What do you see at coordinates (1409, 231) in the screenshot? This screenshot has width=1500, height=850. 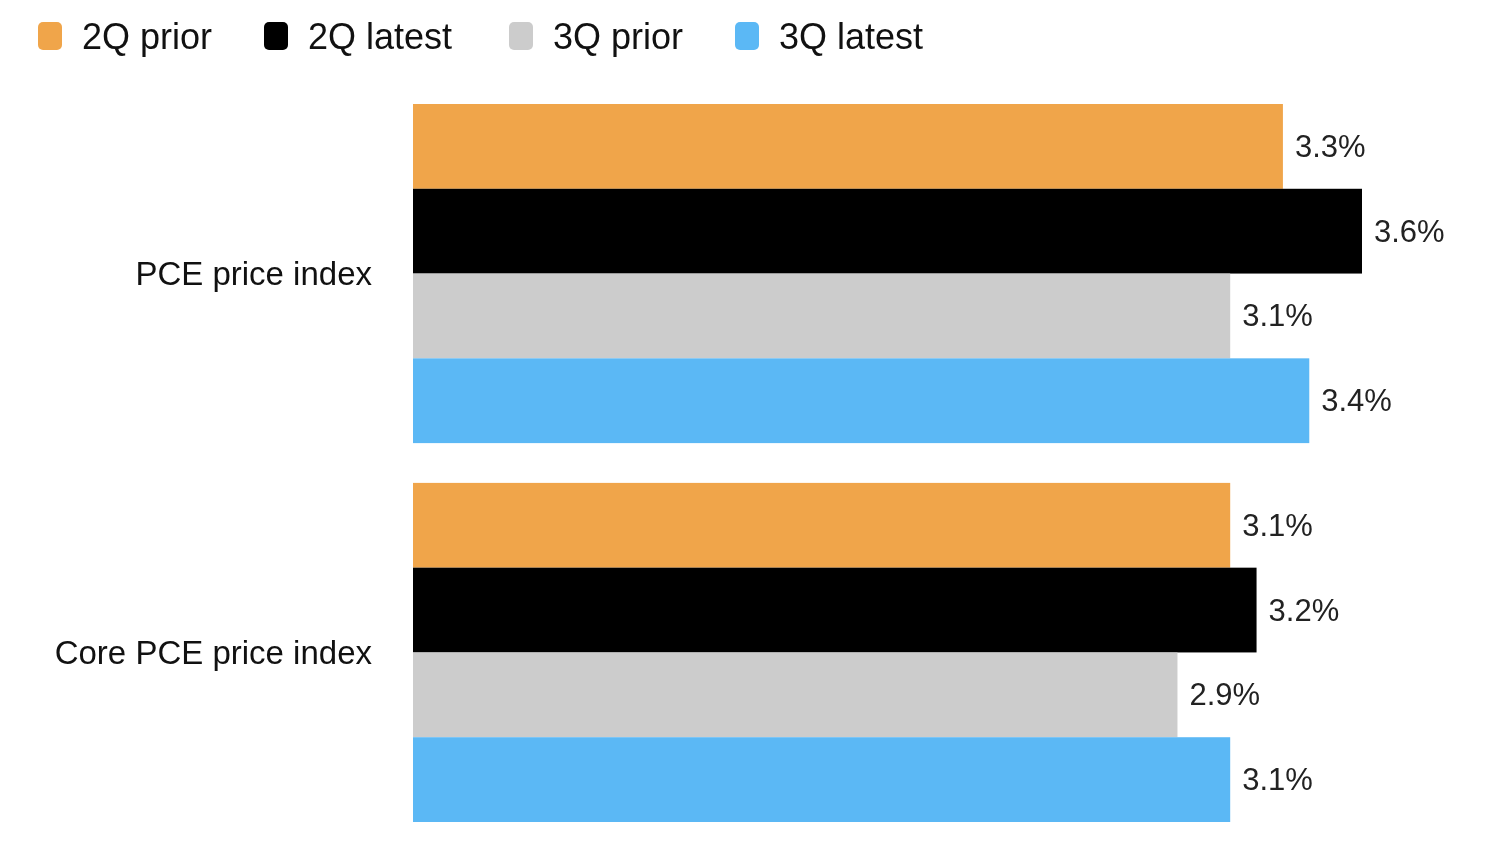 I see `data-label: 3.6%` at bounding box center [1409, 231].